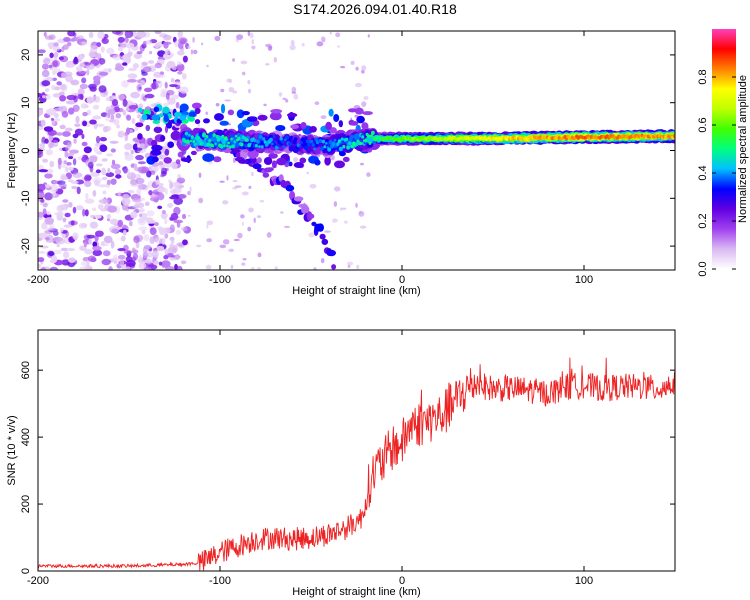 Image resolution: width=750 pixels, height=600 pixels. I want to click on branch-blob, so click(320, 227).